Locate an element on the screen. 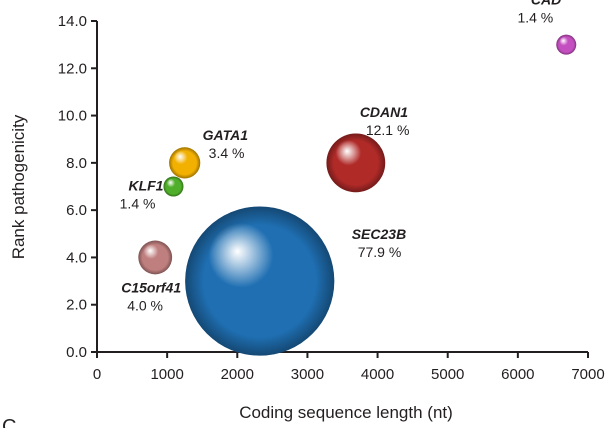 Image resolution: width=611 pixels, height=433 pixels. y-tick-label: 2.0 is located at coordinates (76, 305).